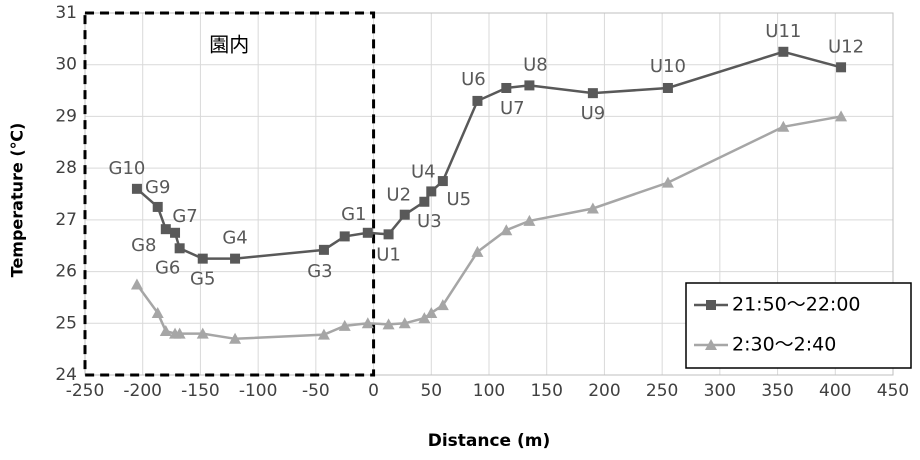 The height and width of the screenshot is (460, 920). I want to click on point-label: G10, so click(127, 168).